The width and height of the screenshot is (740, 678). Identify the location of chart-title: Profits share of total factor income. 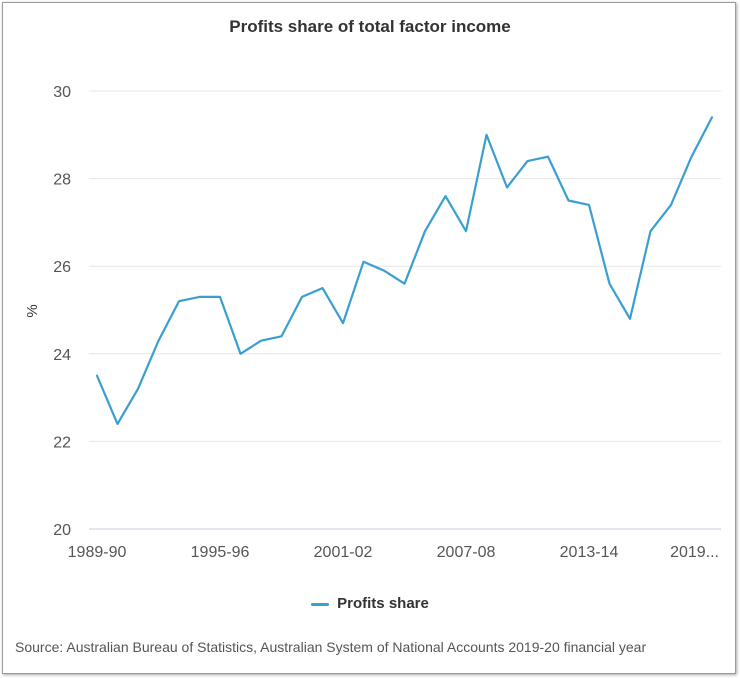
(370, 26).